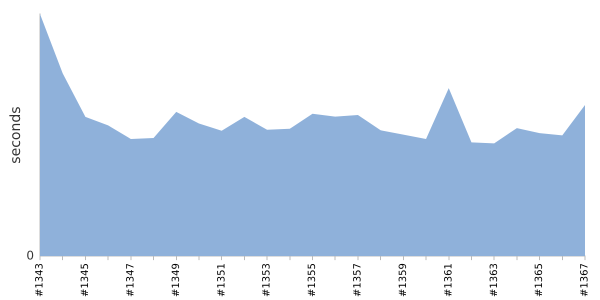 The width and height of the screenshot is (600, 300). What do you see at coordinates (176, 280) in the screenshot?
I see `x-tick-label: #1349` at bounding box center [176, 280].